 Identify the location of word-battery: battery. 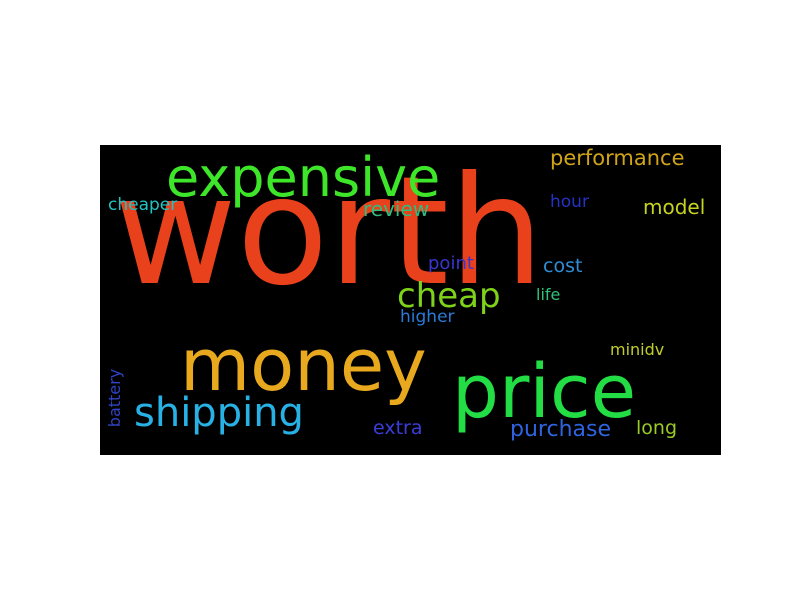
(115, 398).